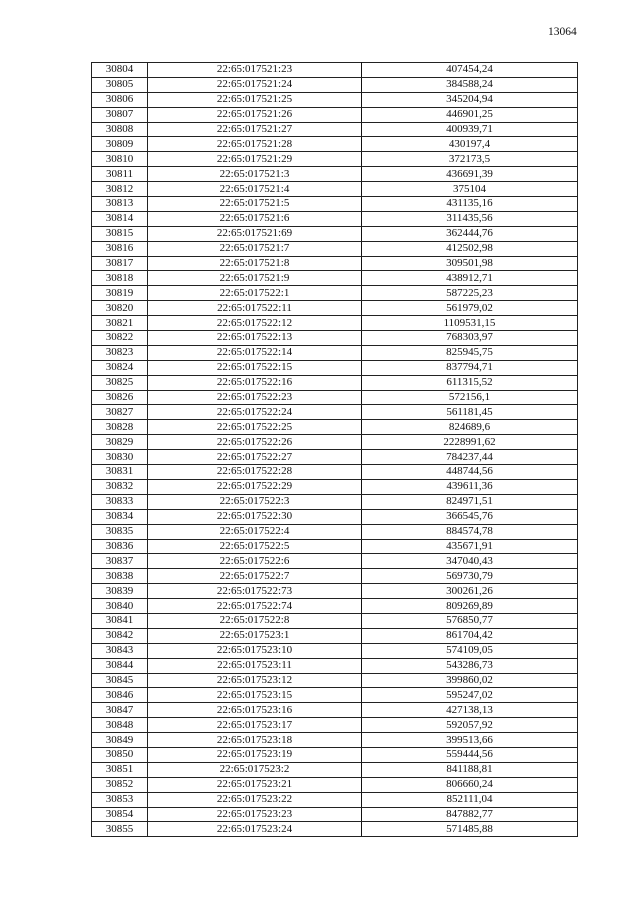  Describe the element at coordinates (254, 531) in the screenshot. I see `cadastral-number-cell: 22:65:017522:4` at that location.